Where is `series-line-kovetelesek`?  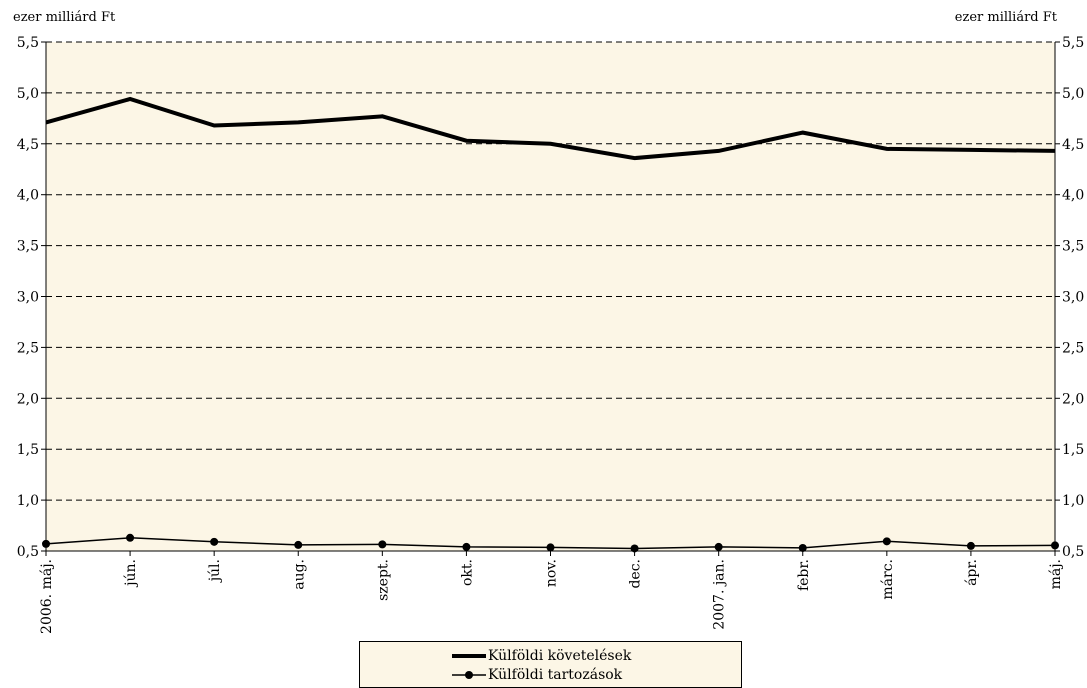
series-line-kovetelesek is located at coordinates (550, 128).